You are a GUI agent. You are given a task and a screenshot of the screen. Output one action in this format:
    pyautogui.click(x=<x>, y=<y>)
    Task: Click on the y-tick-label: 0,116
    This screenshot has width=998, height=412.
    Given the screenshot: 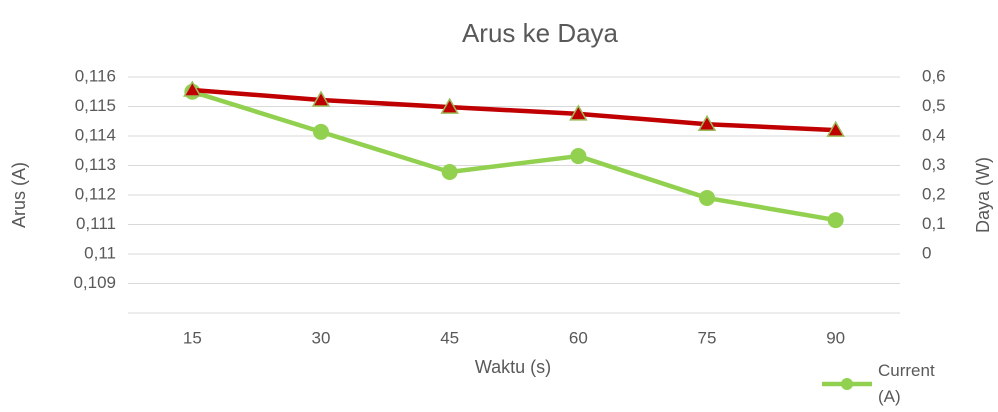 What is the action you would take?
    pyautogui.click(x=95, y=75)
    